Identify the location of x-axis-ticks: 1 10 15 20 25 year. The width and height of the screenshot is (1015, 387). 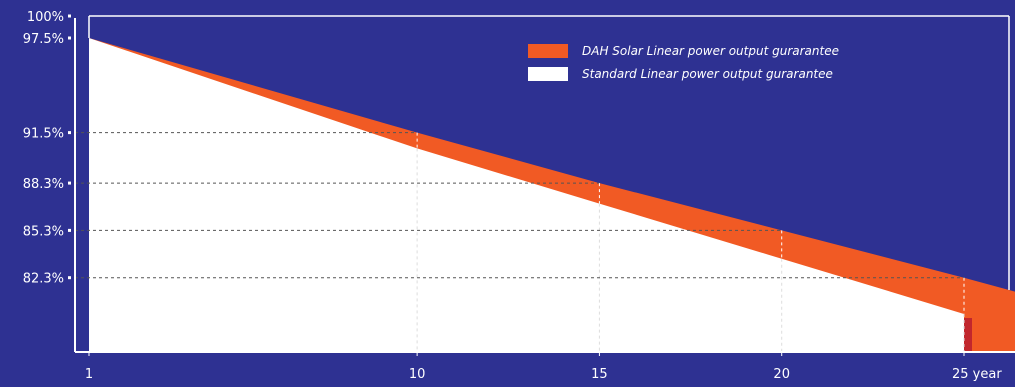
(543, 367).